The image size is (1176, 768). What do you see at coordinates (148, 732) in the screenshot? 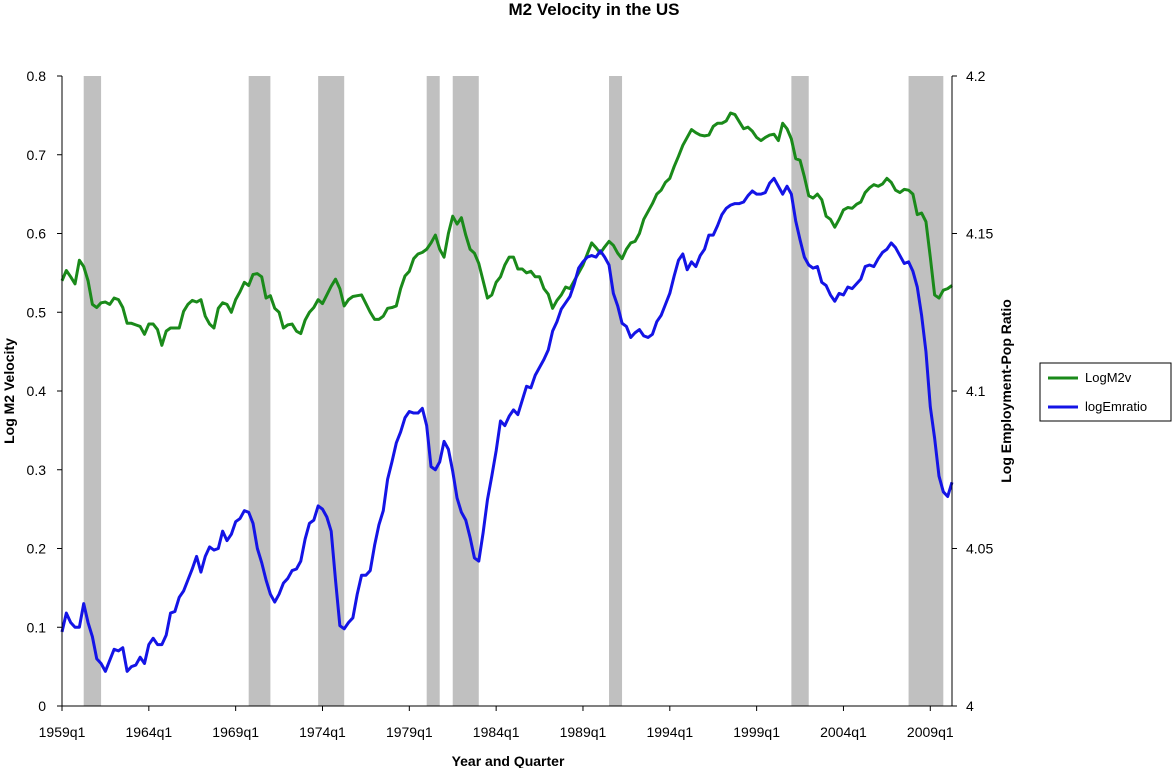
I see `x-tick-label-1: 1964q1` at bounding box center [148, 732].